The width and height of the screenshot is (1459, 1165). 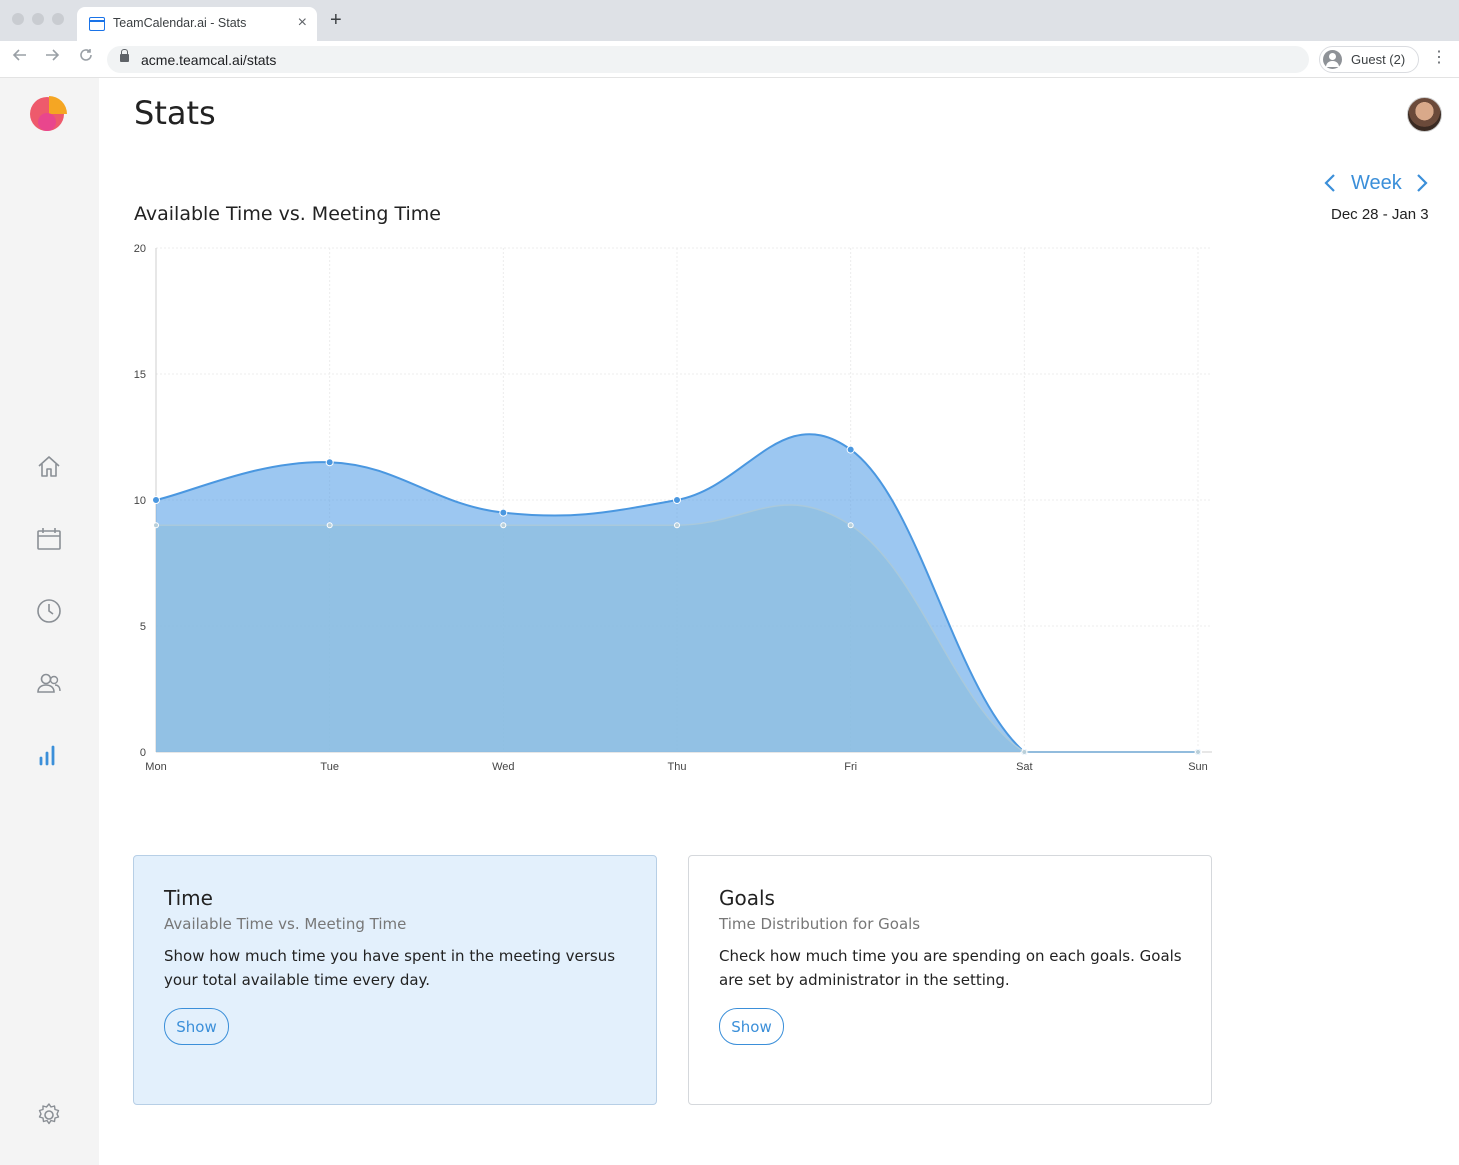 I want to click on show-goals-button: Show, so click(x=751, y=1026).